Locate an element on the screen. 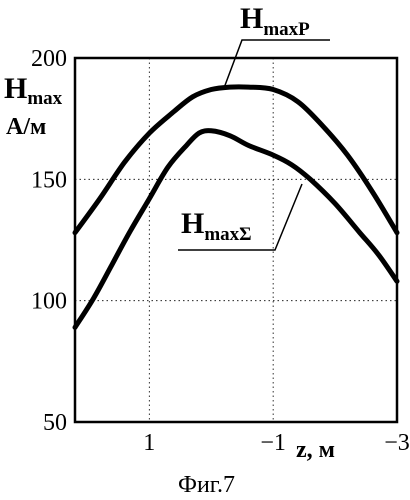 The width and height of the screenshot is (410, 500). y-axis-label: Hmax А/м is located at coordinates (33, 106).